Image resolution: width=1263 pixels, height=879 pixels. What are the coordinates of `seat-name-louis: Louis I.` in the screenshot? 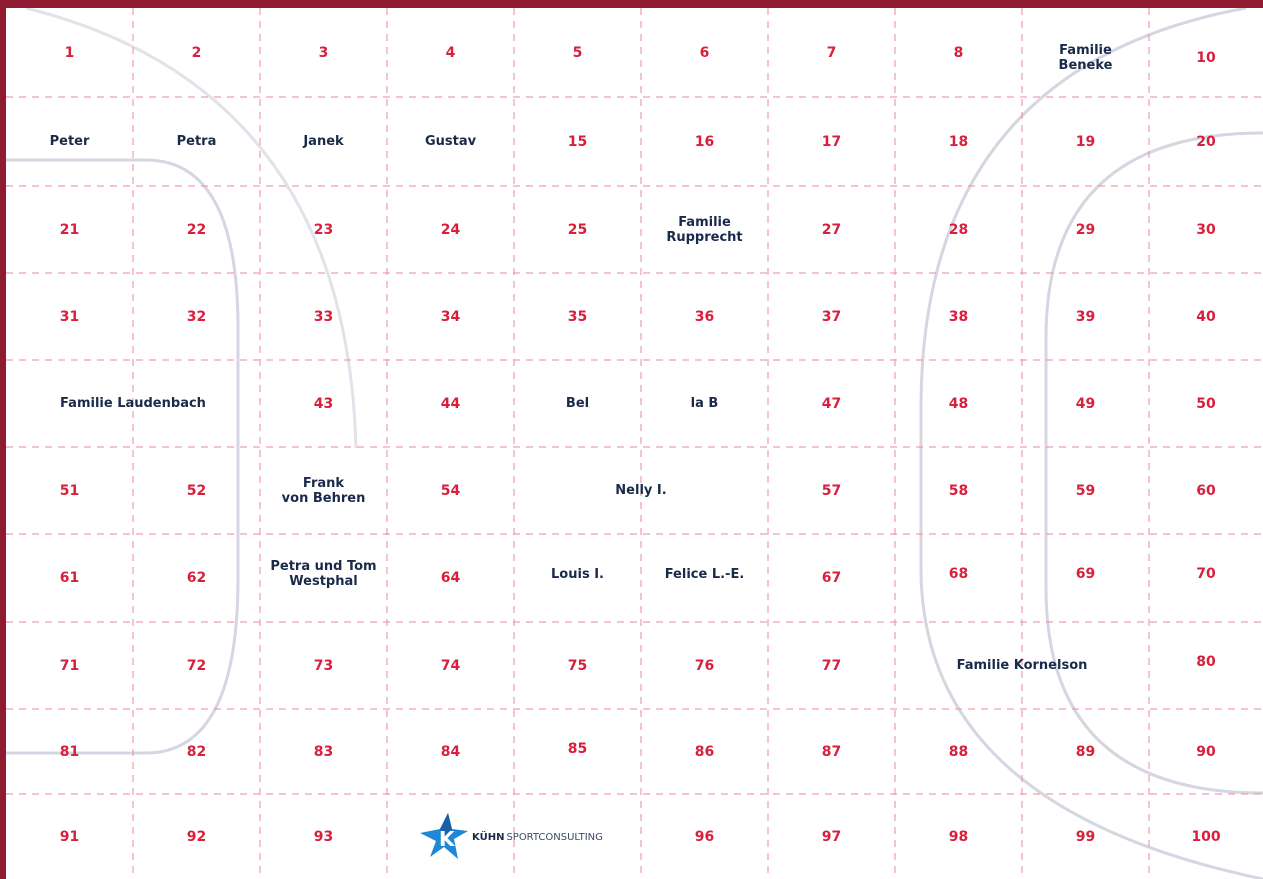 It's located at (577, 574).